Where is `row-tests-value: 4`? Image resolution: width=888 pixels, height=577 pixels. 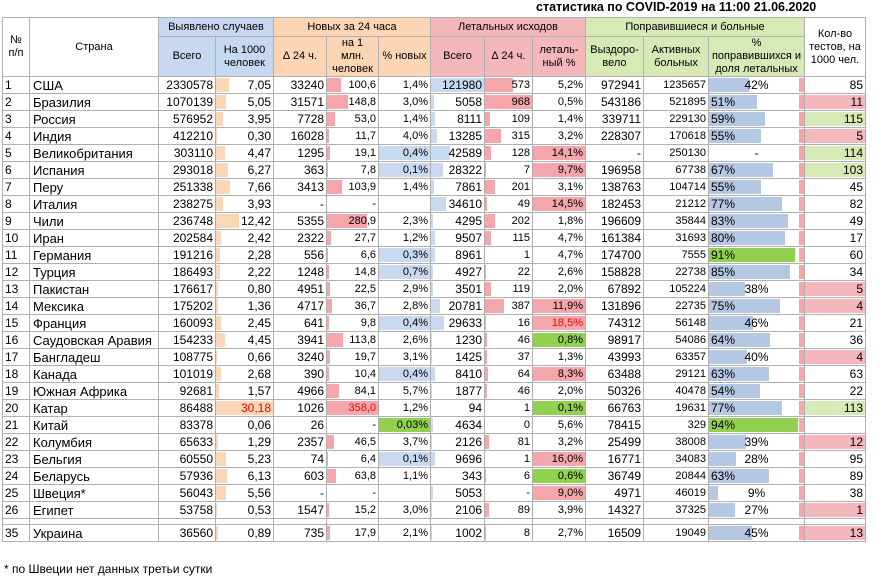
row-tests-value: 4 is located at coordinates (859, 305).